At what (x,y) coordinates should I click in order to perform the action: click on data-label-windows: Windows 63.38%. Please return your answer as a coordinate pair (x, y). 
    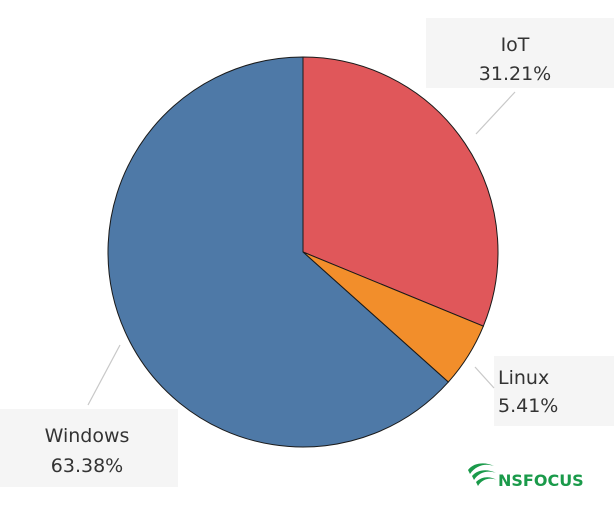
    Looking at the image, I should click on (89, 415).